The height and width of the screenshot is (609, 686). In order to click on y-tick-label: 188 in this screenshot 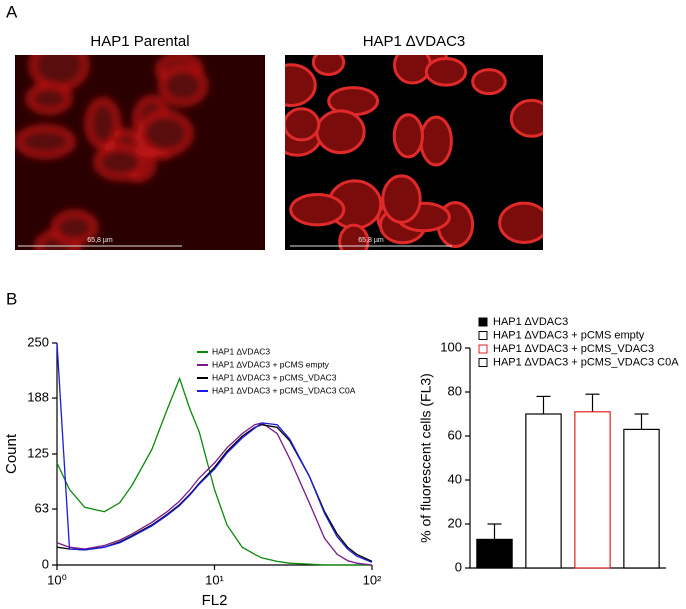, I will do `click(38, 396)`.